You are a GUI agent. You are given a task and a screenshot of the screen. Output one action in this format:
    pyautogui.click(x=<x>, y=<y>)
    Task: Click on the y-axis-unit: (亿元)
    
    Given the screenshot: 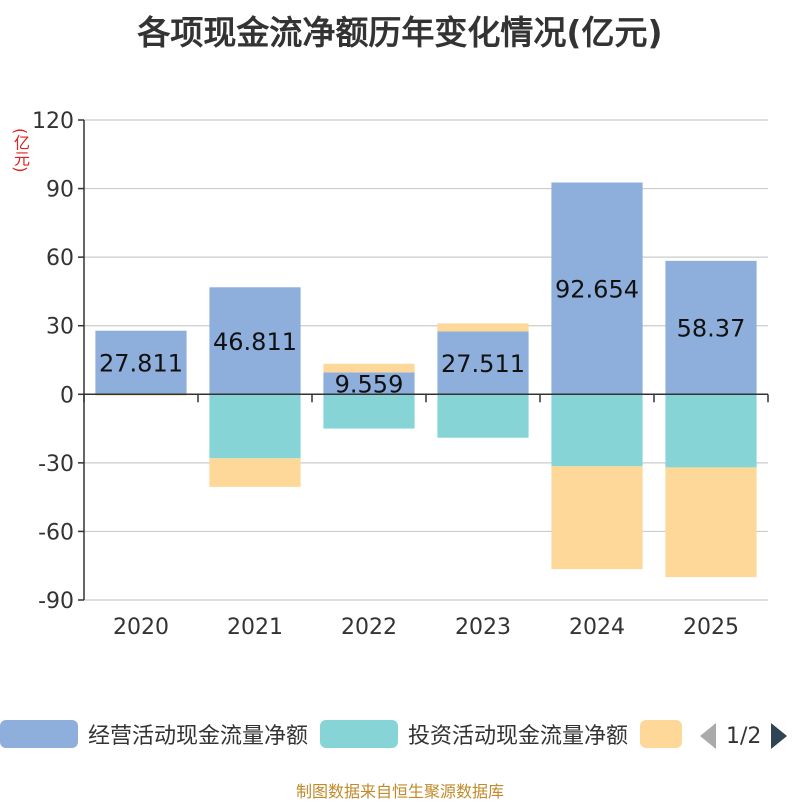 What is the action you would take?
    pyautogui.click(x=20, y=150)
    